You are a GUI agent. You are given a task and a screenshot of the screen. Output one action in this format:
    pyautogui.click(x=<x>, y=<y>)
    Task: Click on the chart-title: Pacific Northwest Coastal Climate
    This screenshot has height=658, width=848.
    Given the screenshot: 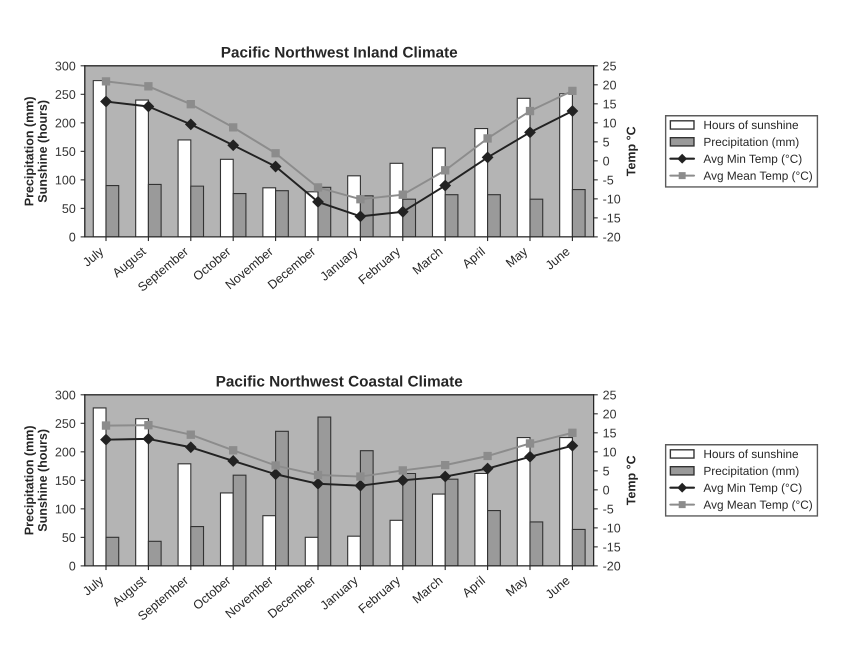 What is the action you would take?
    pyautogui.click(x=339, y=381)
    